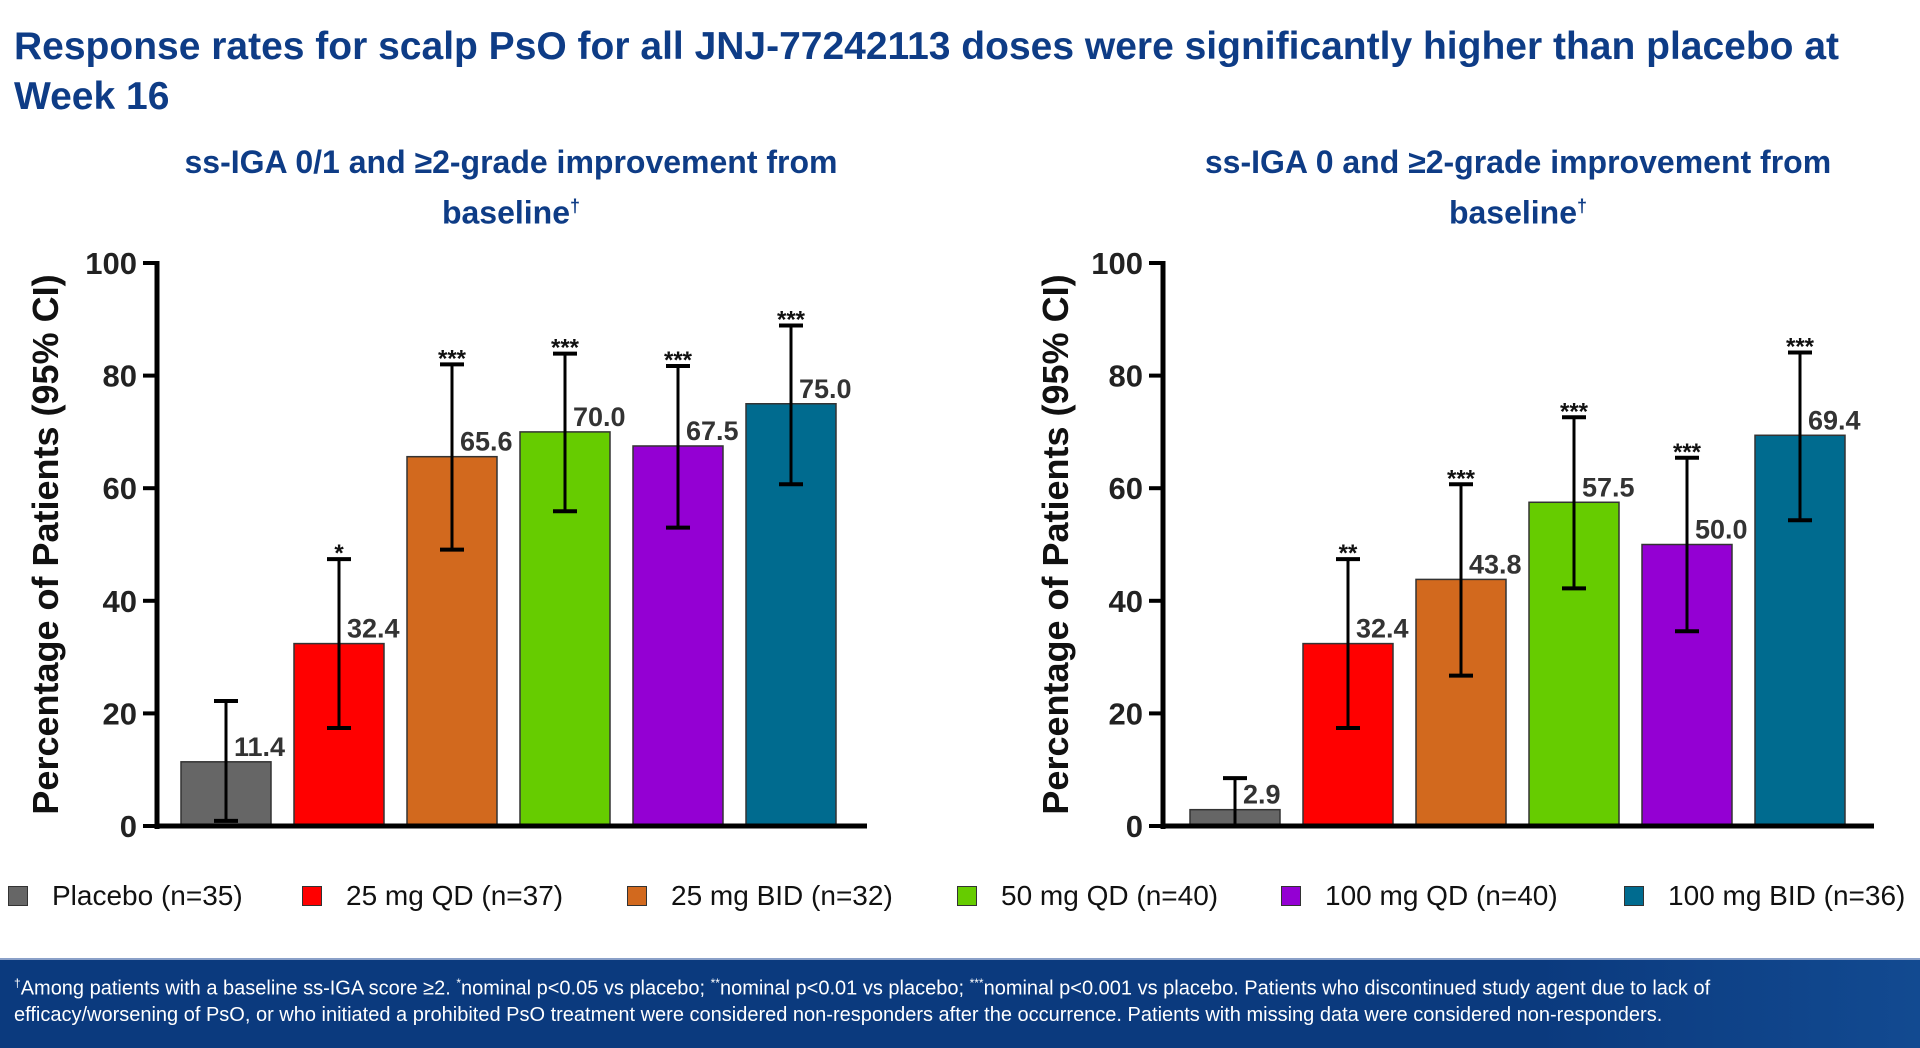 This screenshot has width=1920, height=1048. Describe the element at coordinates (599, 417) in the screenshot. I see `data-label: 70.0` at that location.